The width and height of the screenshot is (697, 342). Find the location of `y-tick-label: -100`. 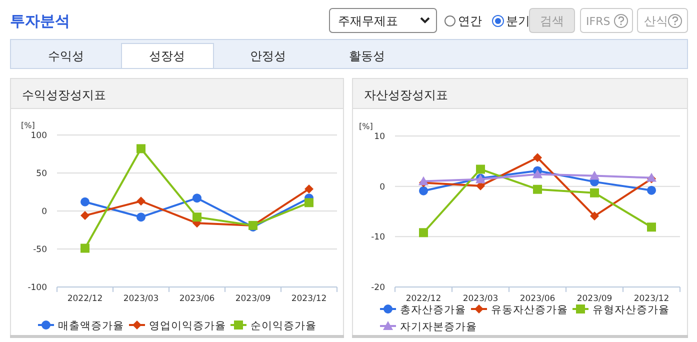

y-tick-label: -100 is located at coordinates (37, 288).